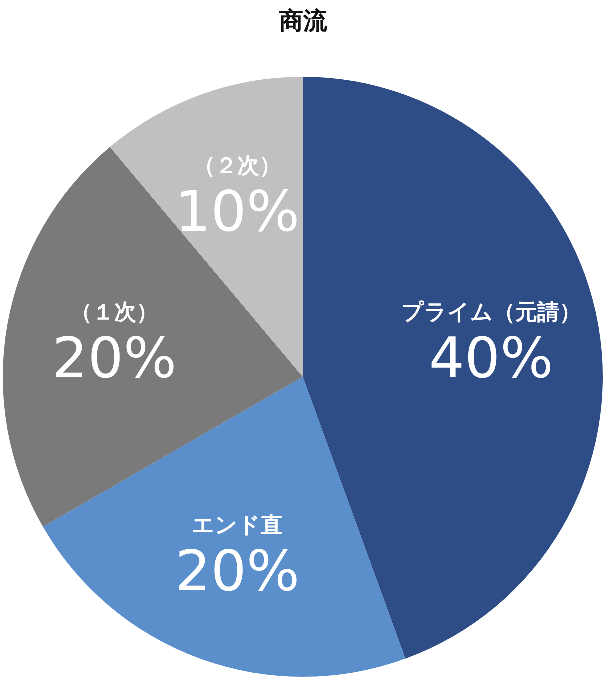 The width and height of the screenshot is (607, 680). Describe the element at coordinates (303, 21) in the screenshot. I see `chart-title: 商流` at that location.